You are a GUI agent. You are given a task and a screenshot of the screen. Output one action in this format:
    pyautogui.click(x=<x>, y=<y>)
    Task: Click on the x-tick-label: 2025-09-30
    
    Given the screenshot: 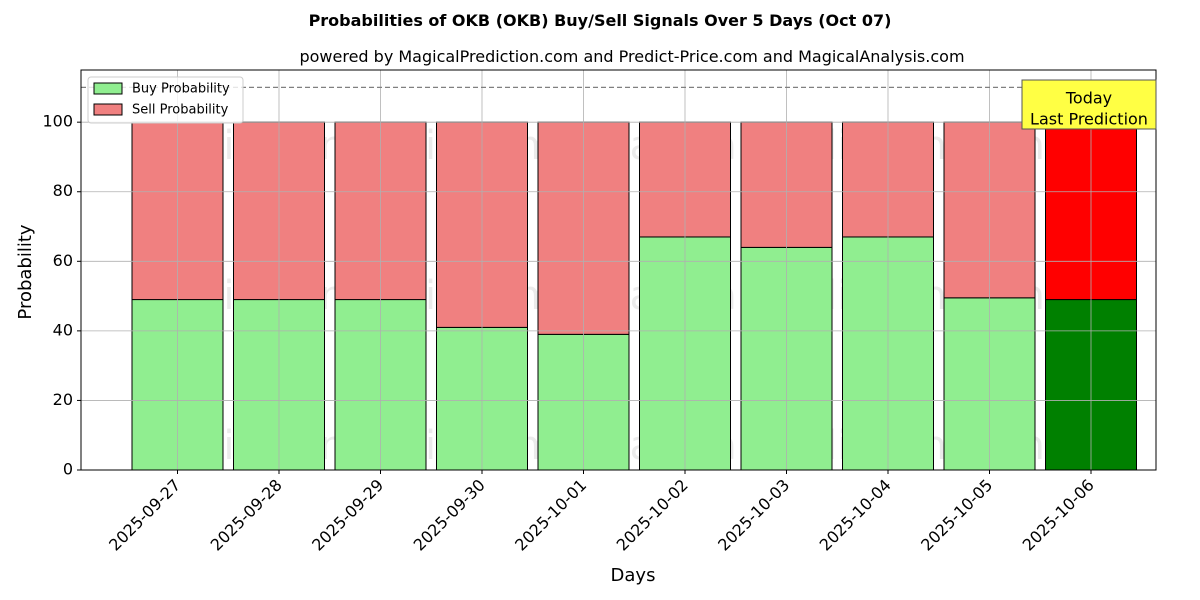 What is the action you would take?
    pyautogui.click(x=449, y=514)
    